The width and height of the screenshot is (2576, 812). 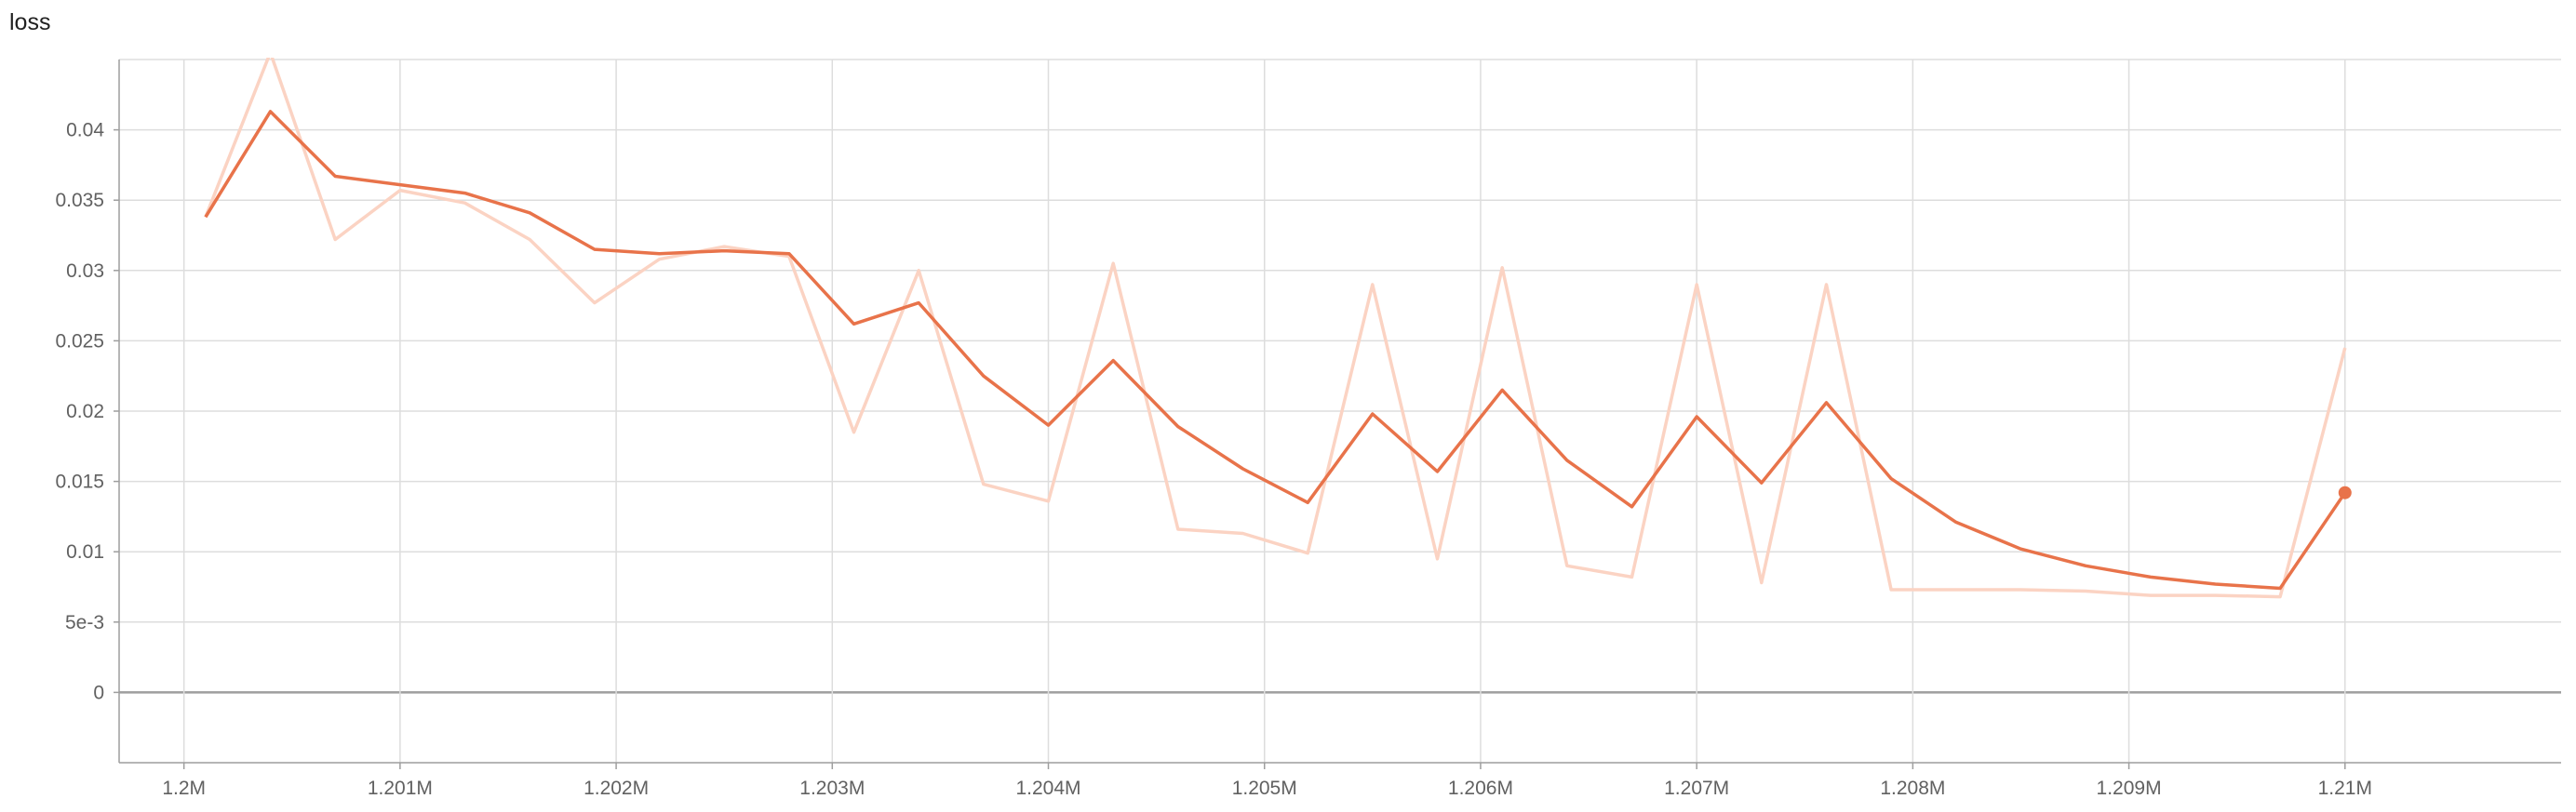 I want to click on y-tick-label: 0.03, so click(x=85, y=271).